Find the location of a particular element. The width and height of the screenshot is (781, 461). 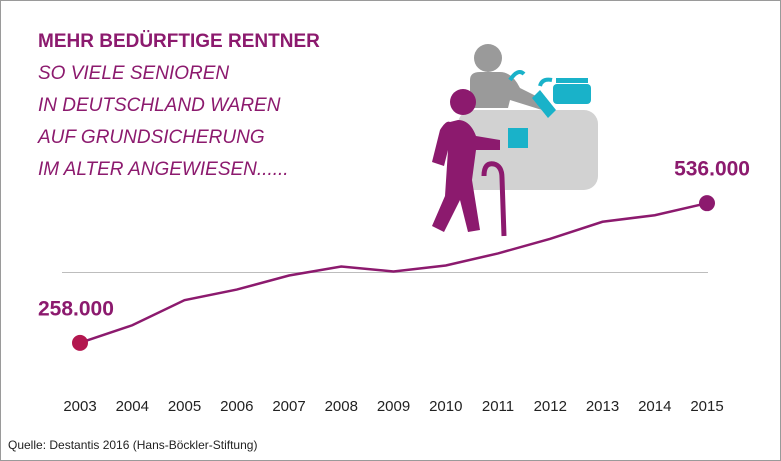

x-tick-label: 2008 is located at coordinates (341, 406).